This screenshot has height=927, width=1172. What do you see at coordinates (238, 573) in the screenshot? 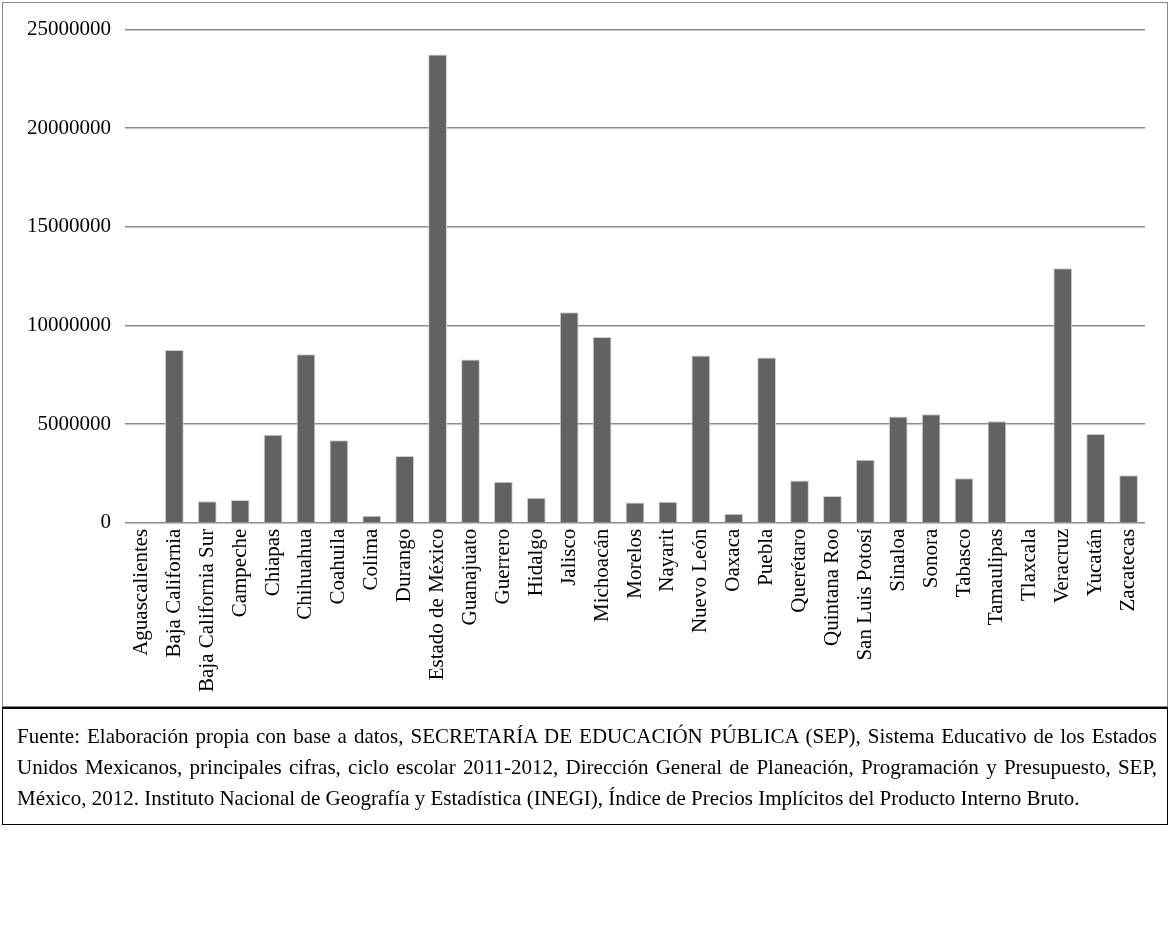
I see `x-tick-label: Campeche` at bounding box center [238, 573].